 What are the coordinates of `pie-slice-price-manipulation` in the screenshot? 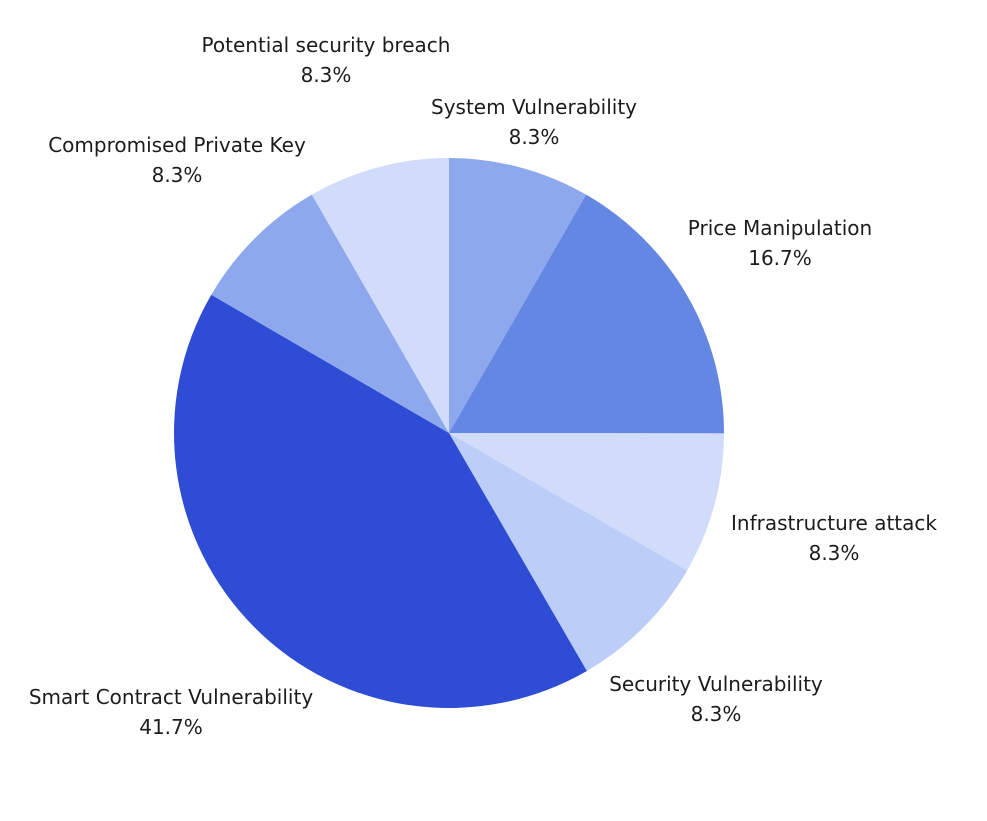 It's located at (587, 314).